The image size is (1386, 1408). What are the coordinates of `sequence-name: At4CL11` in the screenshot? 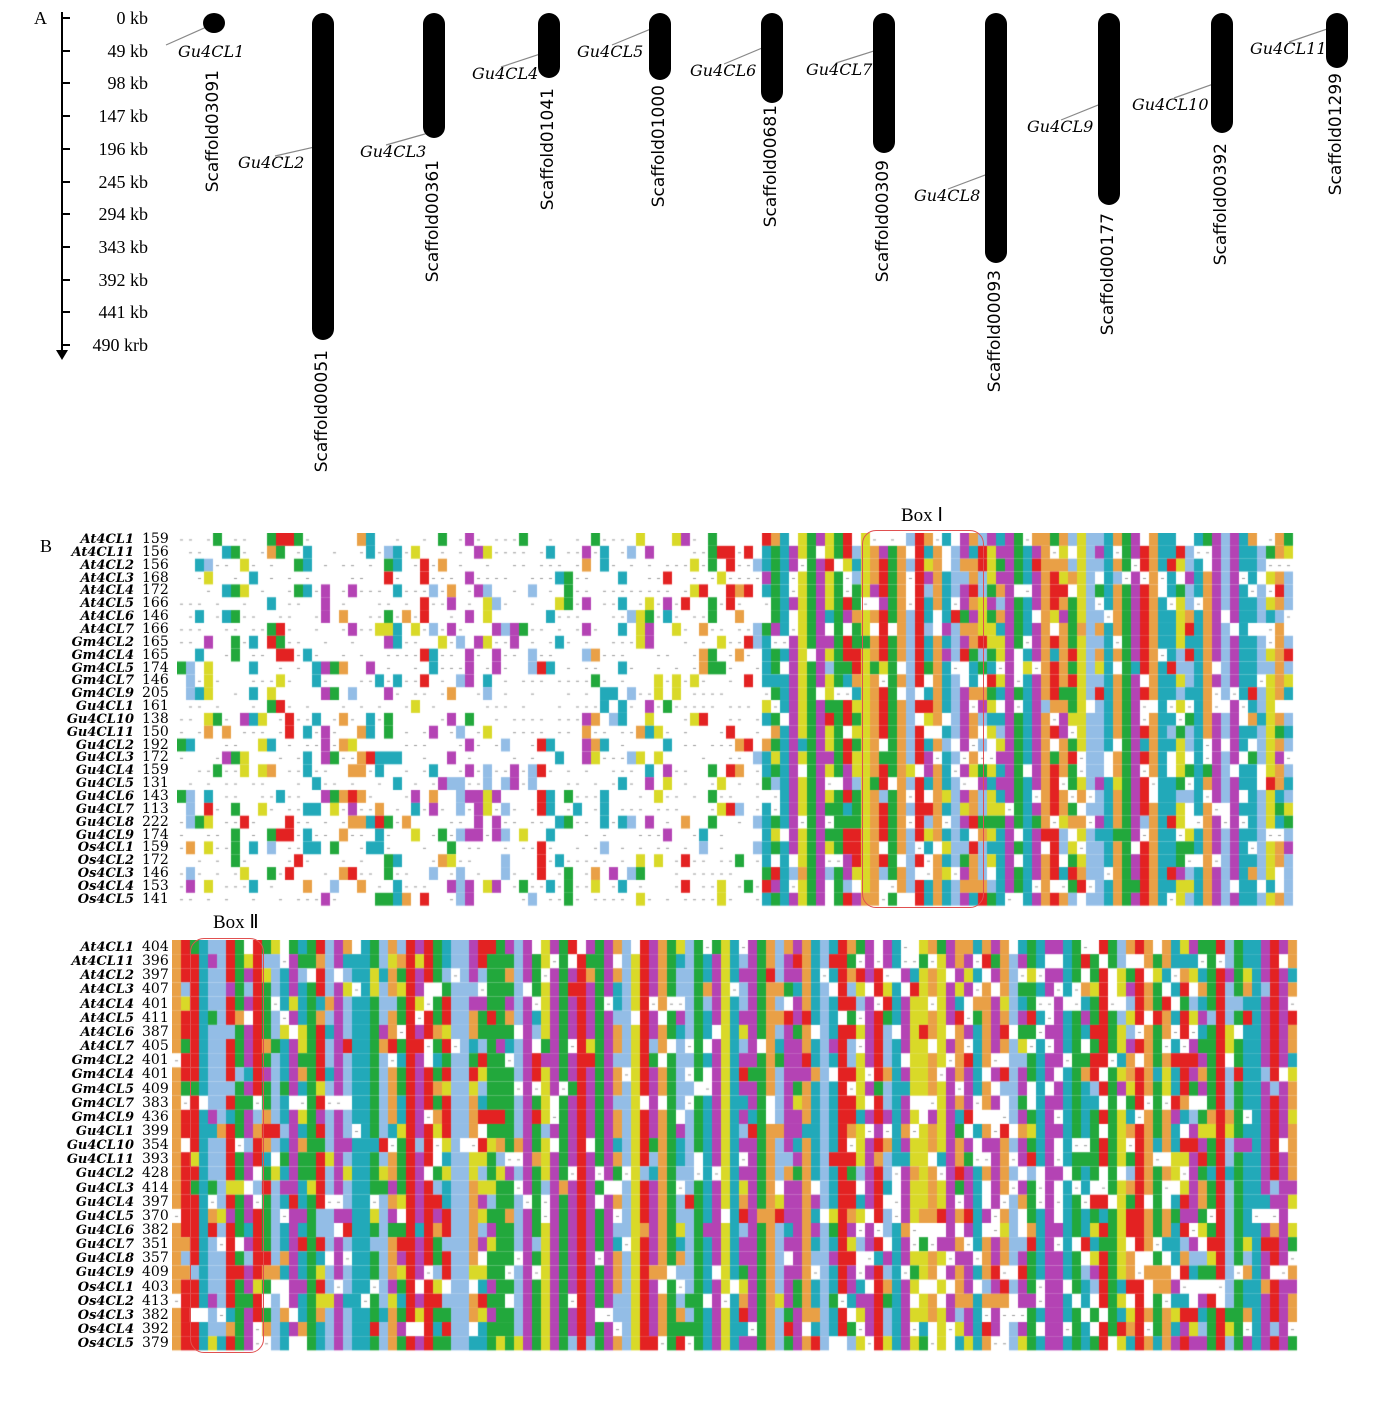 It's located at (103, 962).